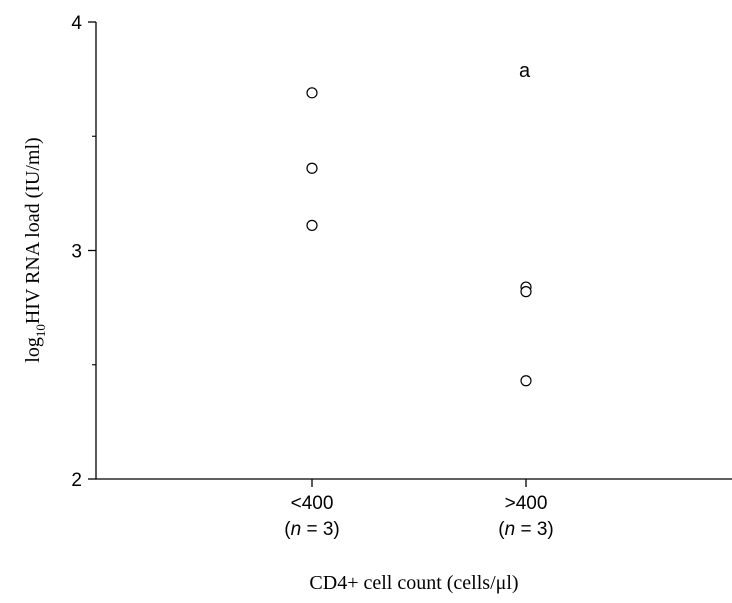  What do you see at coordinates (526, 503) in the screenshot?
I see `x-tick-label: >400` at bounding box center [526, 503].